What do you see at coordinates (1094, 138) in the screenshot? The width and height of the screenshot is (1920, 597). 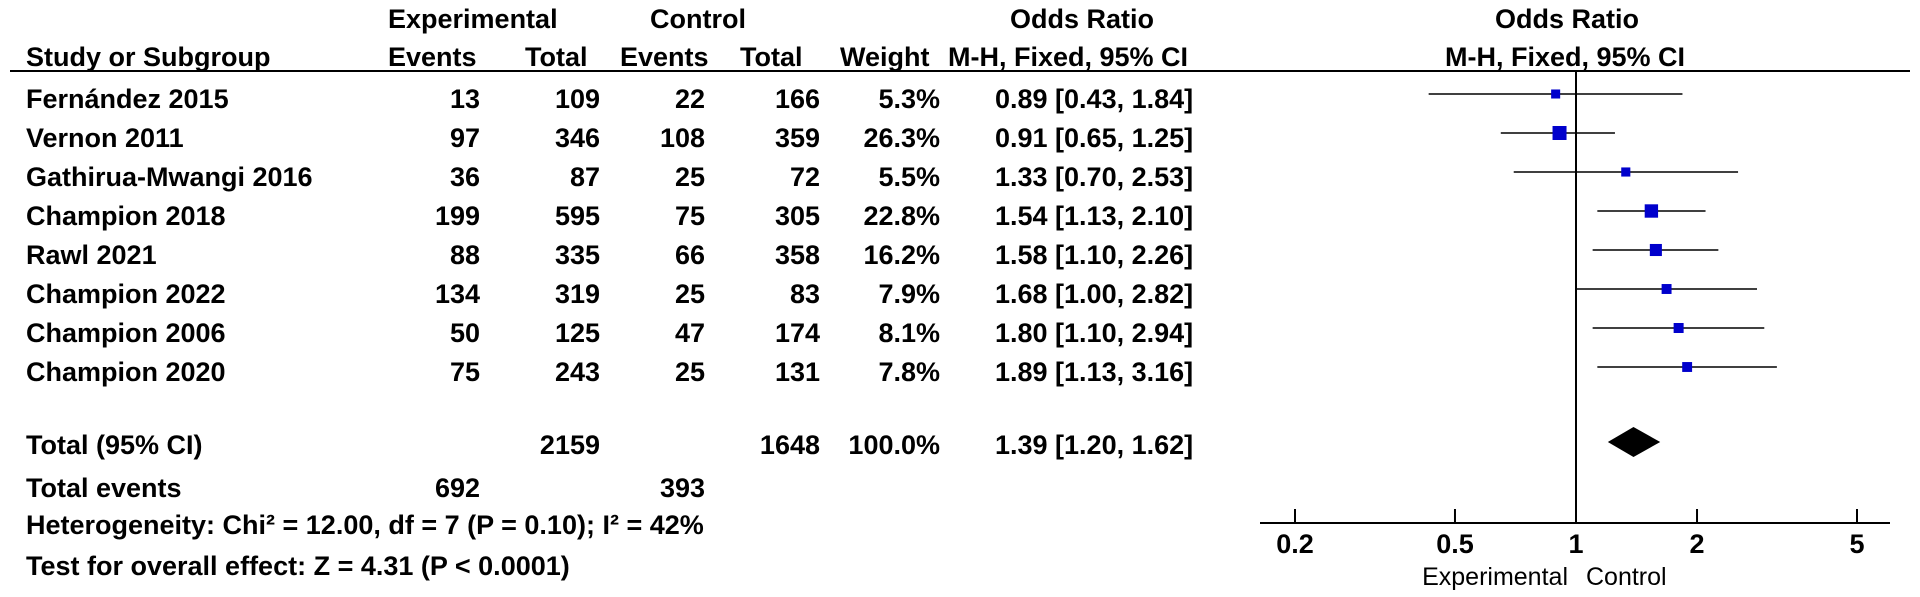 I see `ci-text: 0.91 [0.65, 1.25]` at bounding box center [1094, 138].